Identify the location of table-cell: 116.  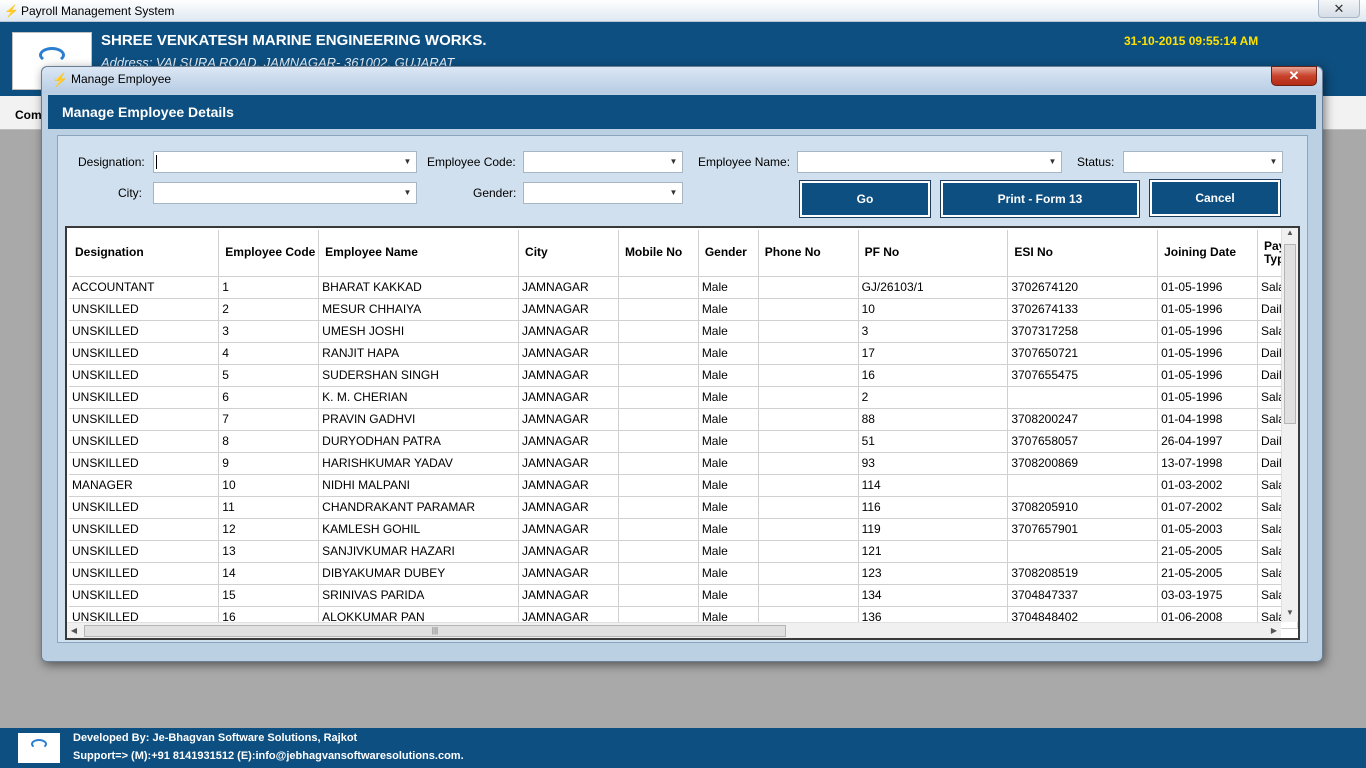
(933, 507).